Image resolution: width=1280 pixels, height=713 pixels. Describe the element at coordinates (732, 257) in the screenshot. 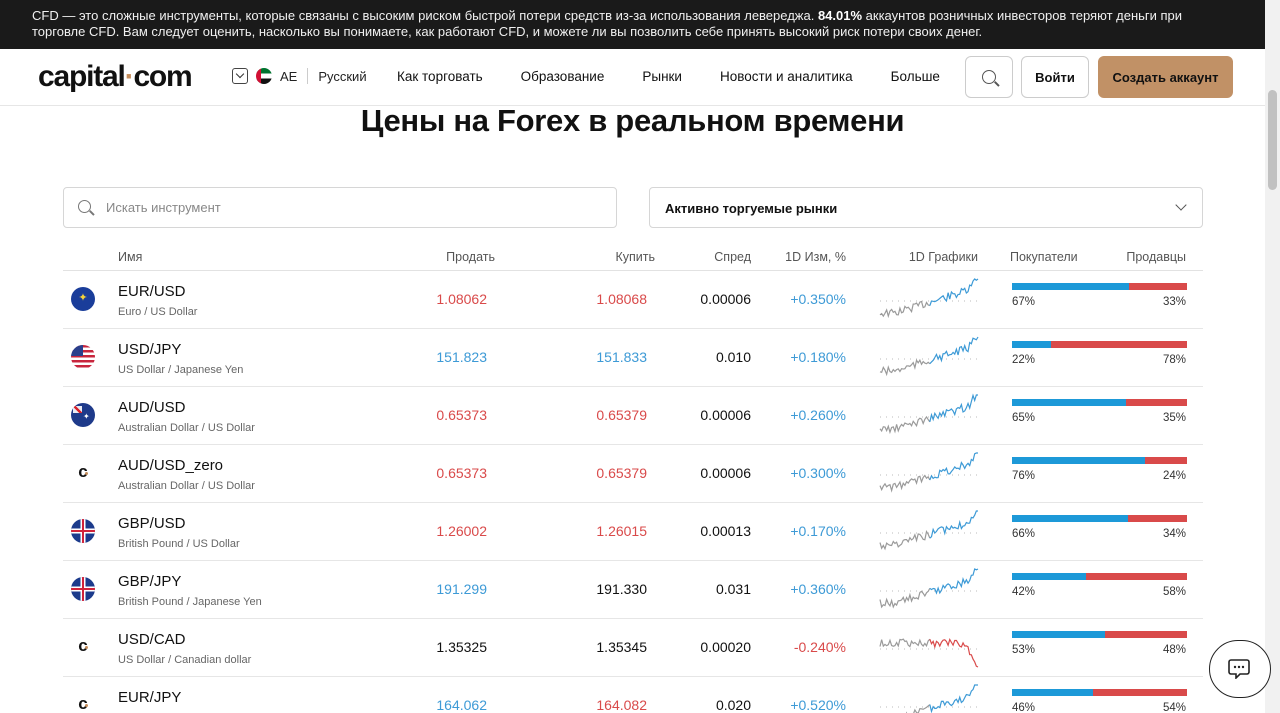

I see `col-spread: Спред` at that location.